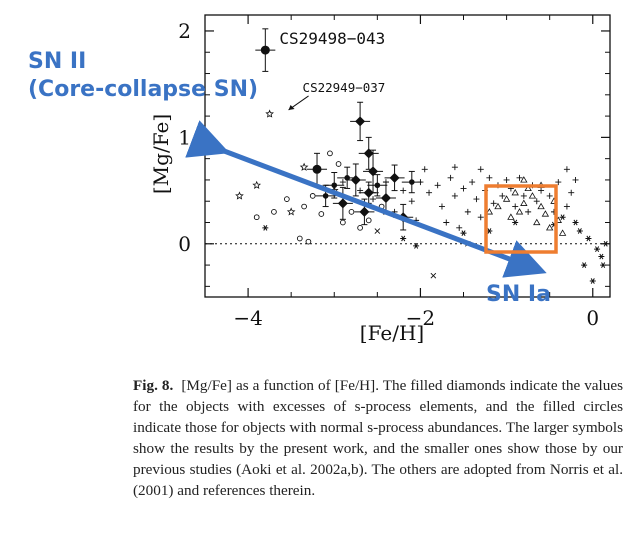 Image resolution: width=641 pixels, height=534 pixels. Describe the element at coordinates (332, 70) in the screenshot. I see `star-labels: CS29498−043 CS22949−037` at that location.